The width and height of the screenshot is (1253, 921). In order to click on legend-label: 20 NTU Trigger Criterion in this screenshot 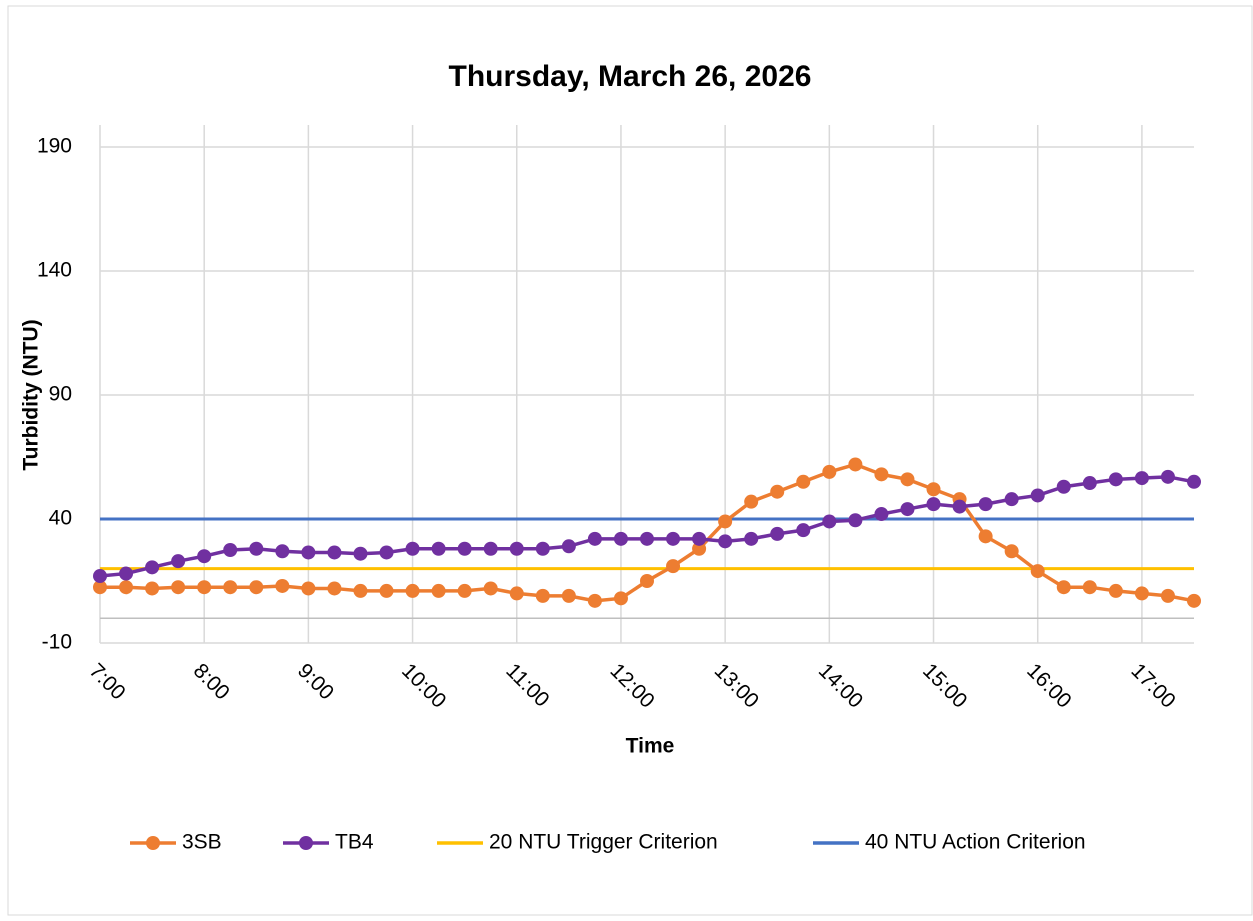, I will do `click(603, 842)`.